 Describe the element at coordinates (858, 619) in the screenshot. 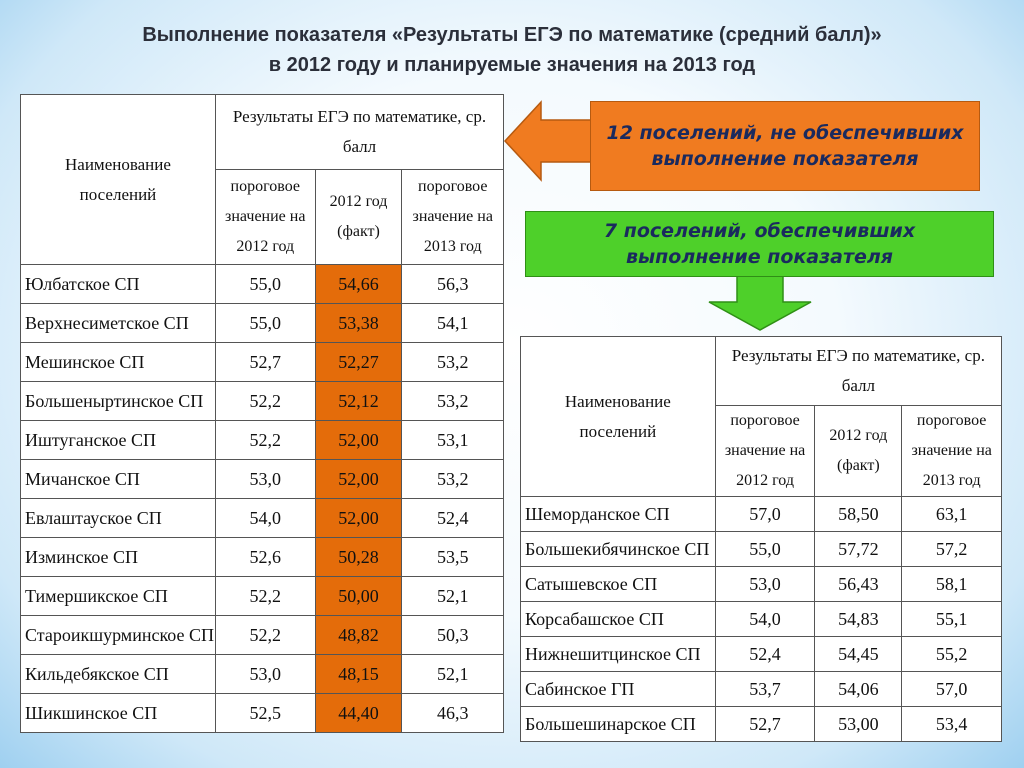

I see `fact-2012-cell: 54,83` at that location.